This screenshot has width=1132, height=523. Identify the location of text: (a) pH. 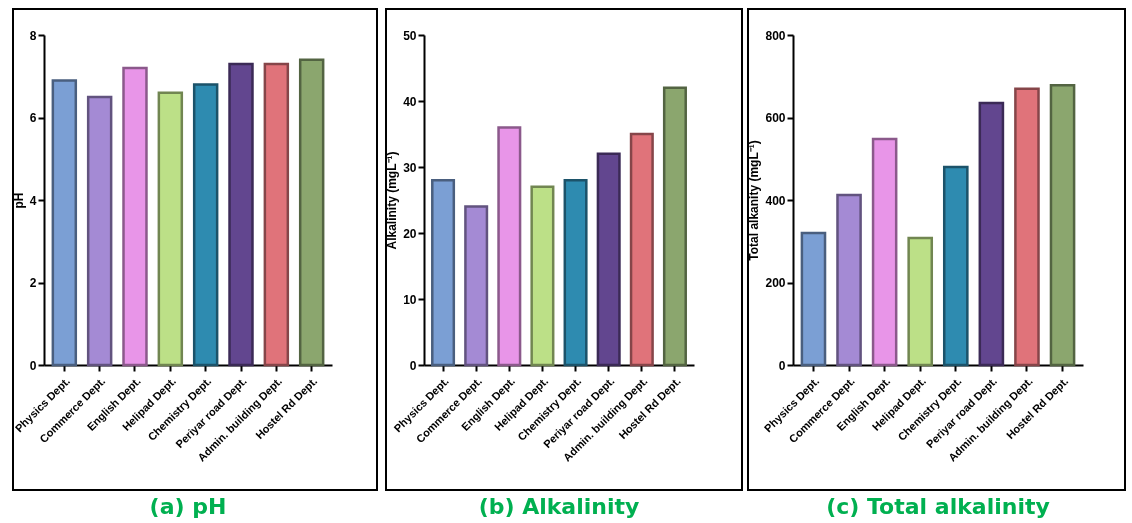
(188, 507).